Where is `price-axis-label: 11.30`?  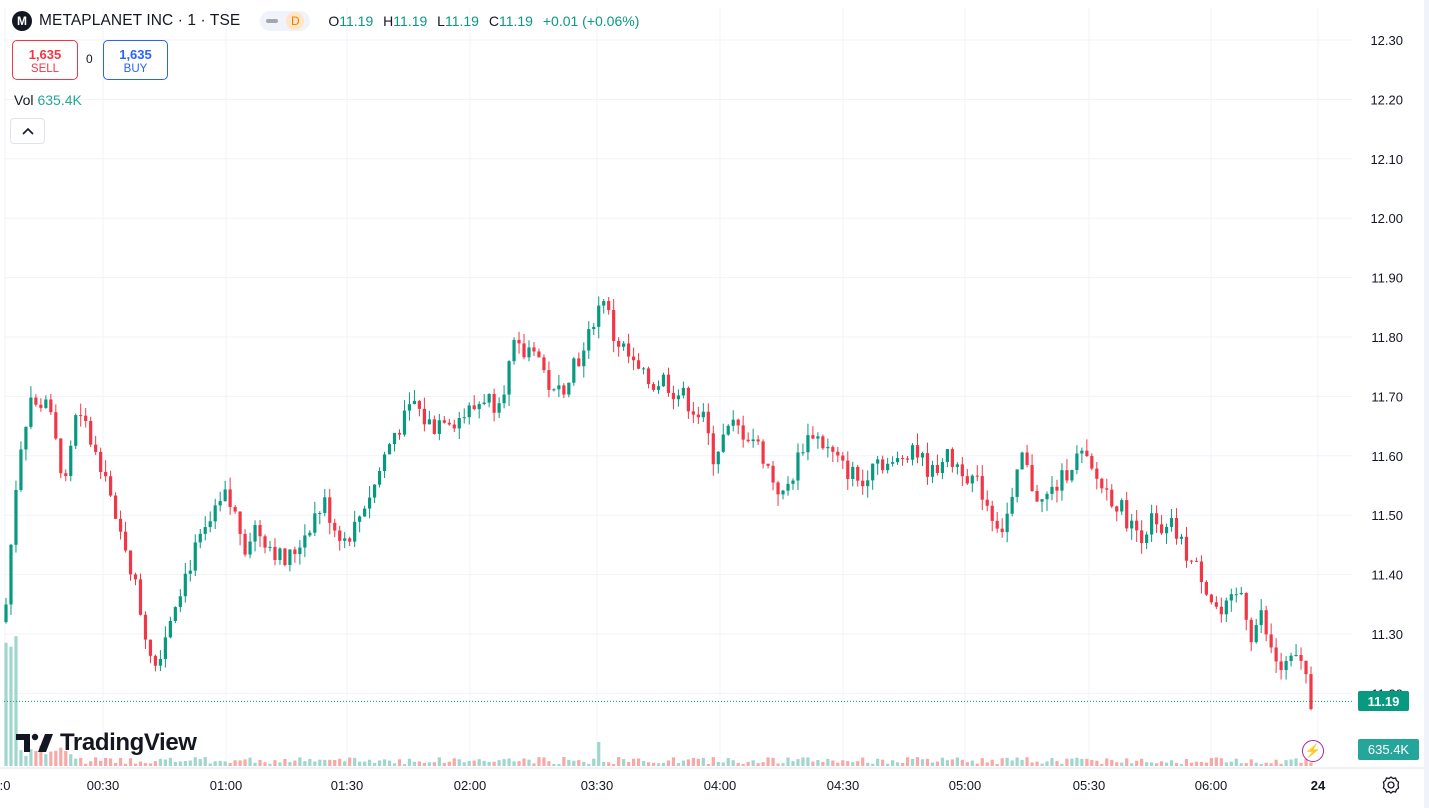 price-axis-label: 11.30 is located at coordinates (1387, 634).